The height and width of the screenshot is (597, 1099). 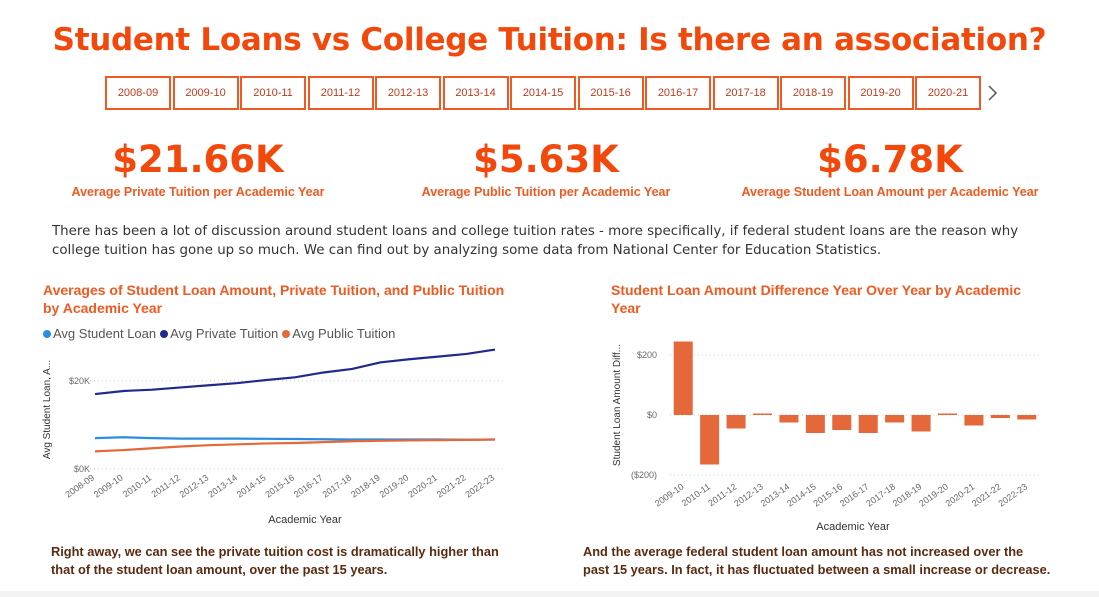 I want to click on legend-item-student-loan: Avg Student Loan, so click(x=99, y=333).